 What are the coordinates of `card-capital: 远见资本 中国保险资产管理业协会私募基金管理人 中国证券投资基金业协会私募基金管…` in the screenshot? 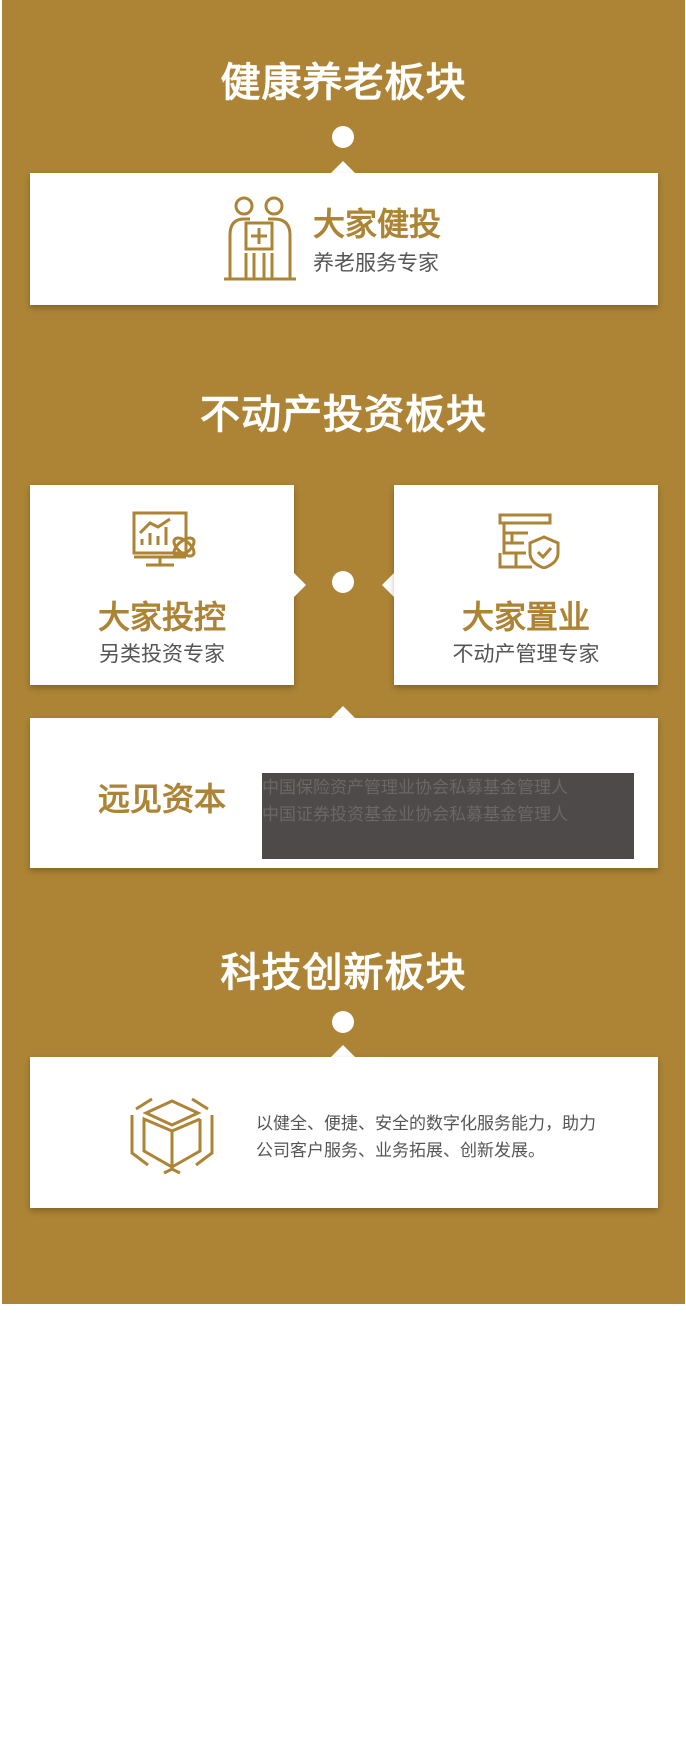 It's located at (344, 793).